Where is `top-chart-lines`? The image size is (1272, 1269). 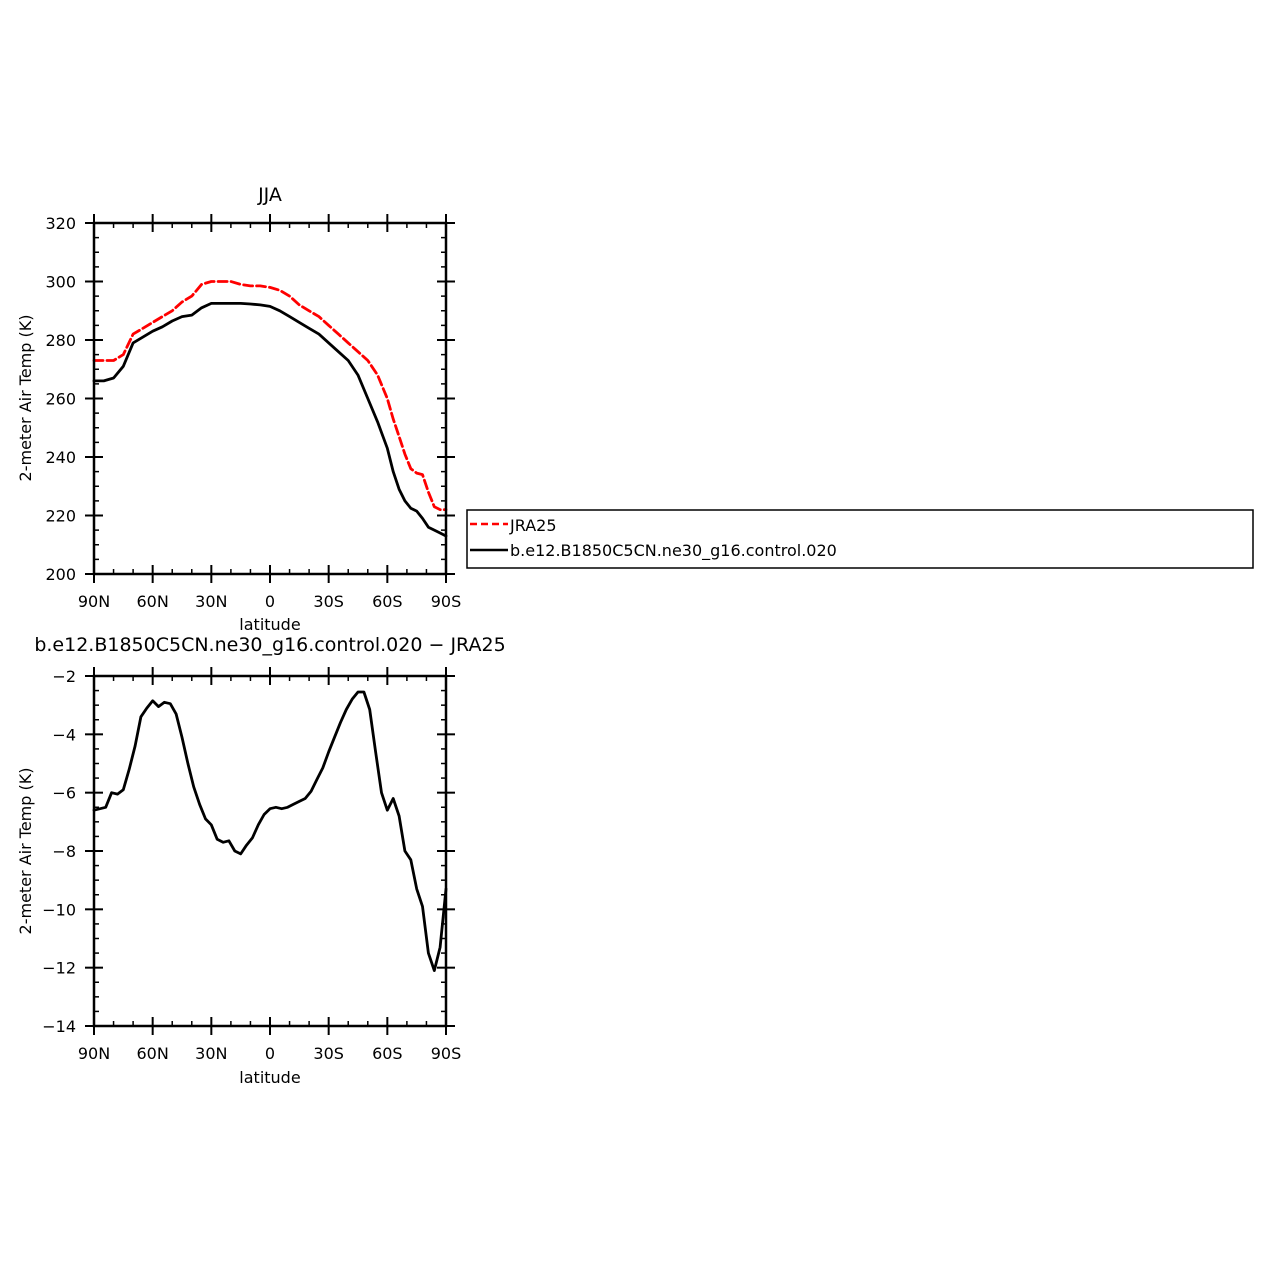
top-chart-lines is located at coordinates (270, 409).